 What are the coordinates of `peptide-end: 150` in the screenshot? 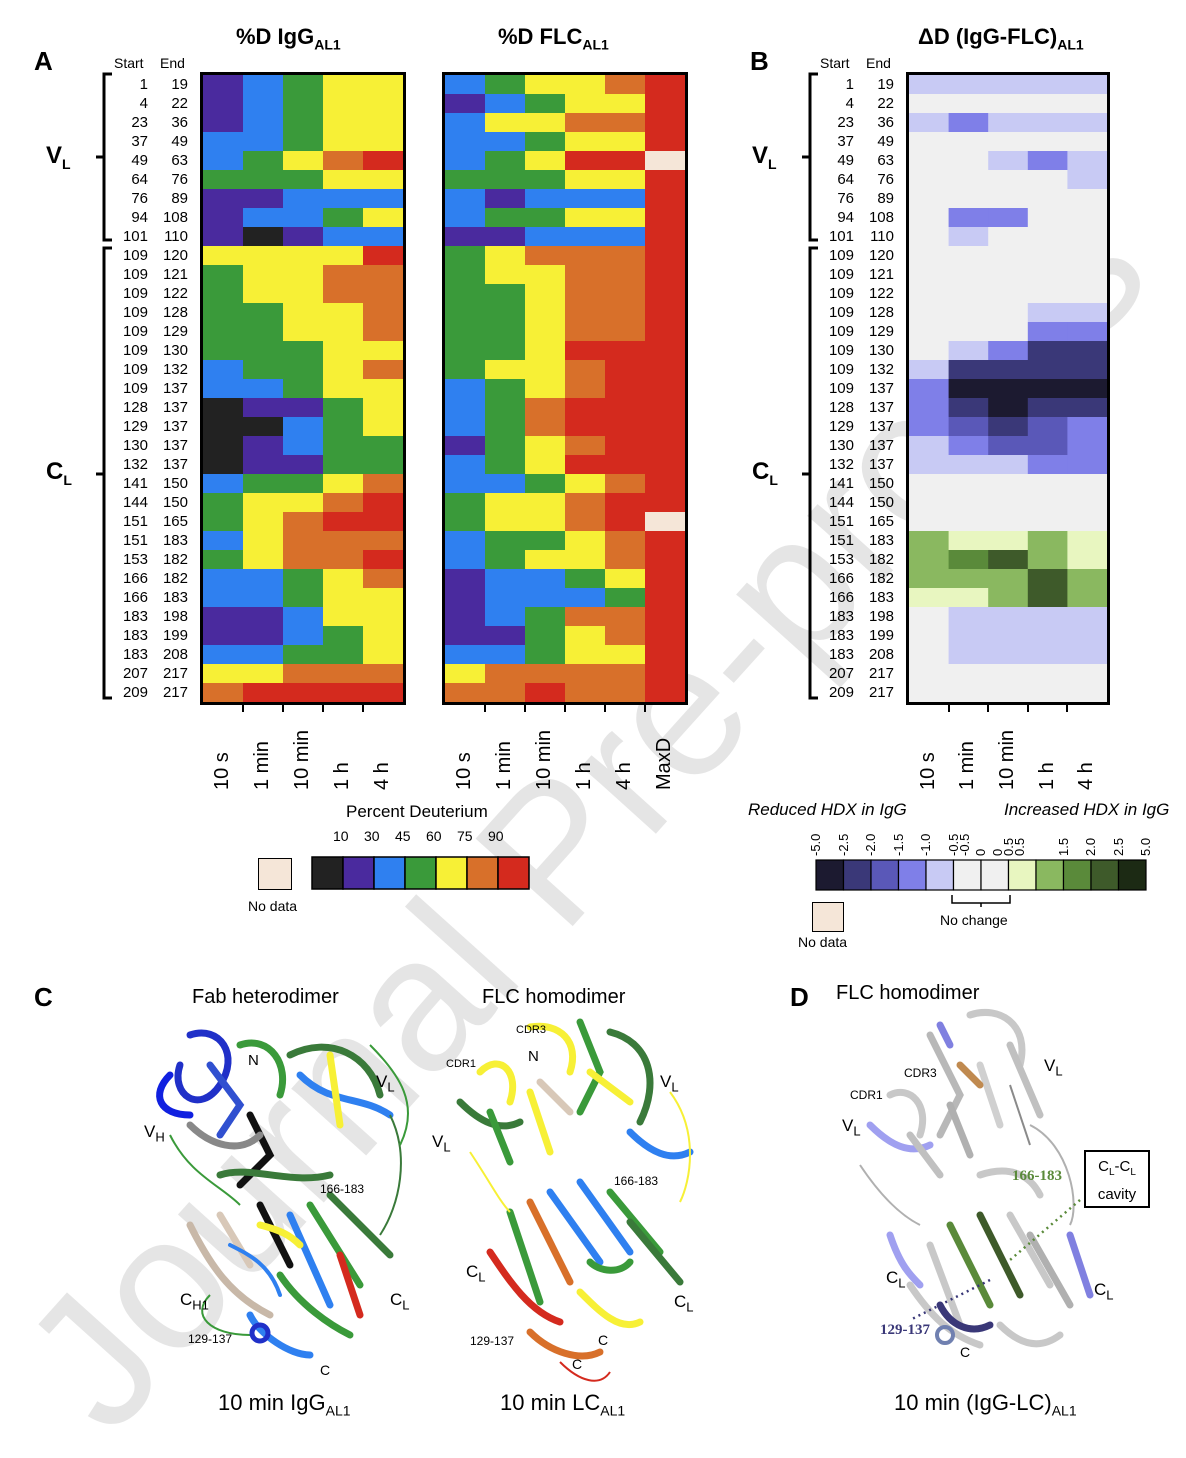 It's located at (175, 483).